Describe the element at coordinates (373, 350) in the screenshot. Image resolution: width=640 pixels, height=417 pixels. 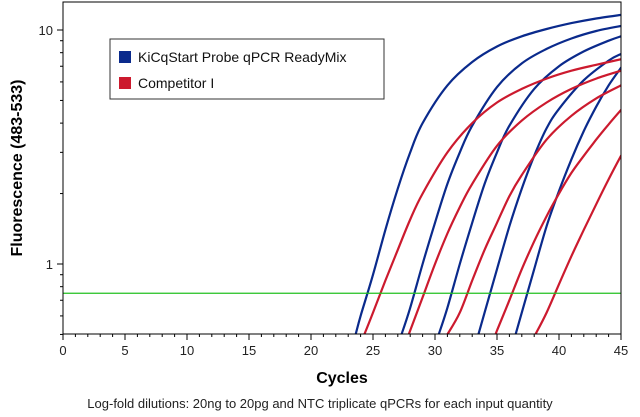
I see `x-tick-label: 25` at that location.